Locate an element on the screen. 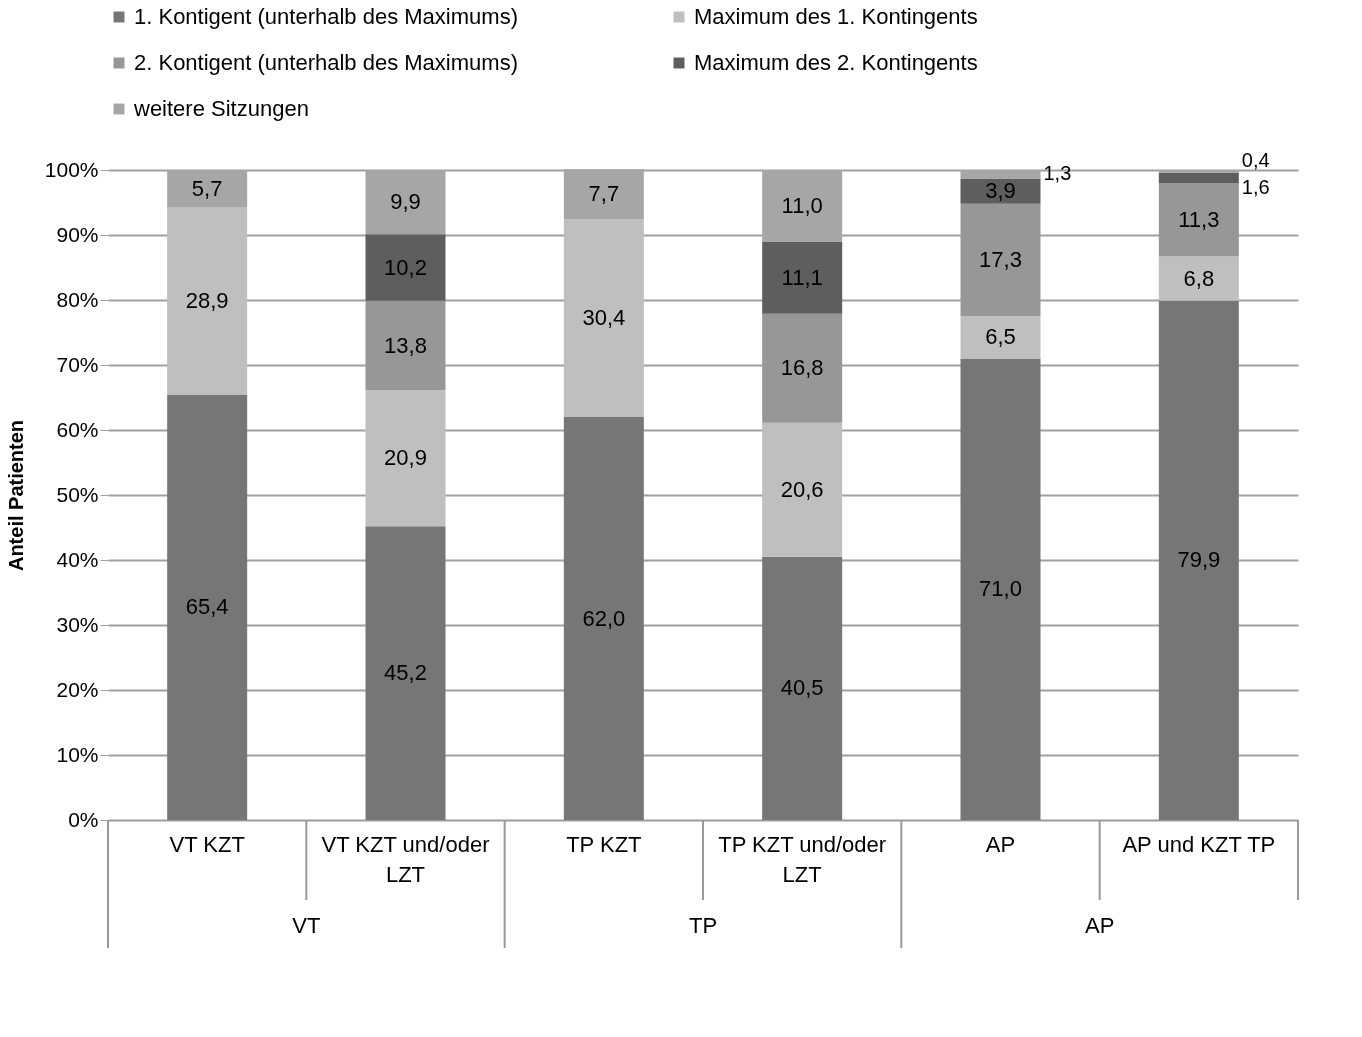 The height and width of the screenshot is (1037, 1362). text: AP is located at coordinates (1099, 925).